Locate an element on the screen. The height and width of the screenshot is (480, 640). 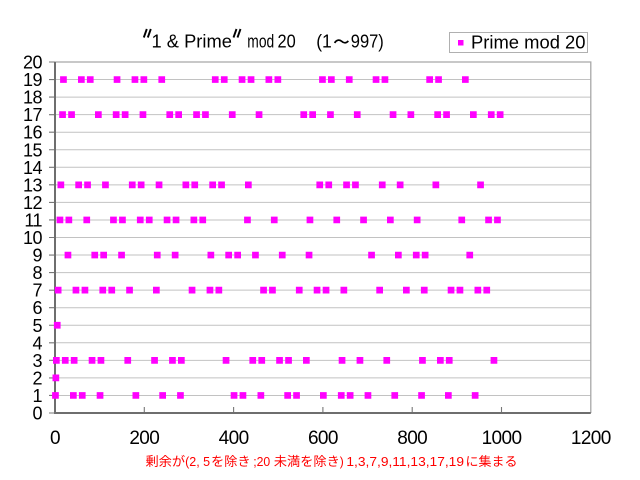
svg-text: 5 is located at coordinates (37, 326).